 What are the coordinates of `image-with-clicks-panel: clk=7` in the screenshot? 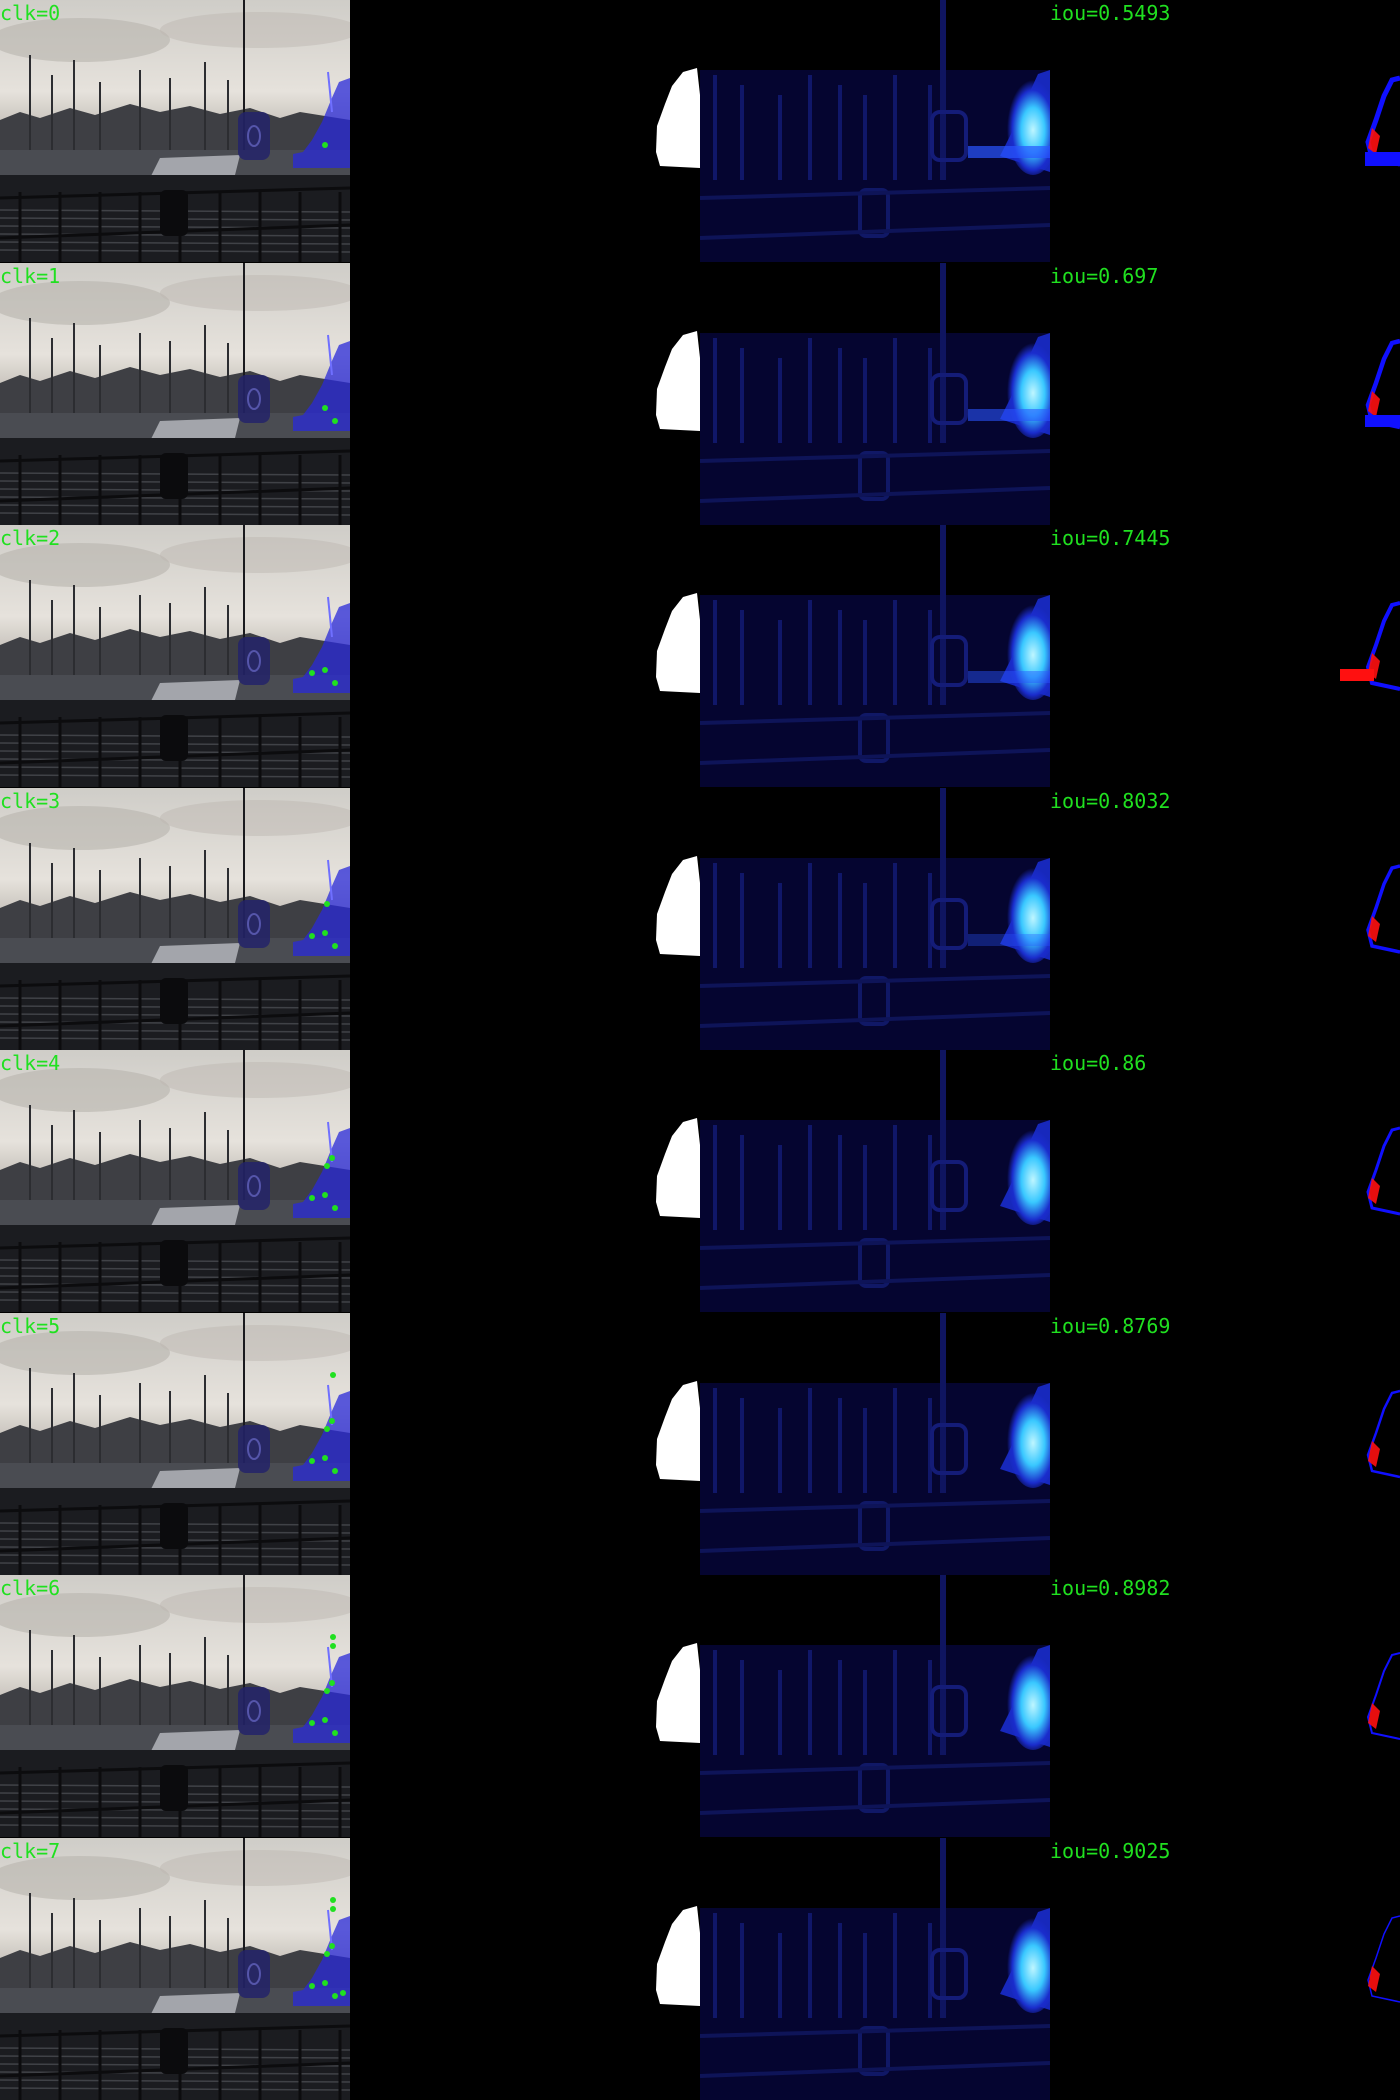 It's located at (175, 1969).